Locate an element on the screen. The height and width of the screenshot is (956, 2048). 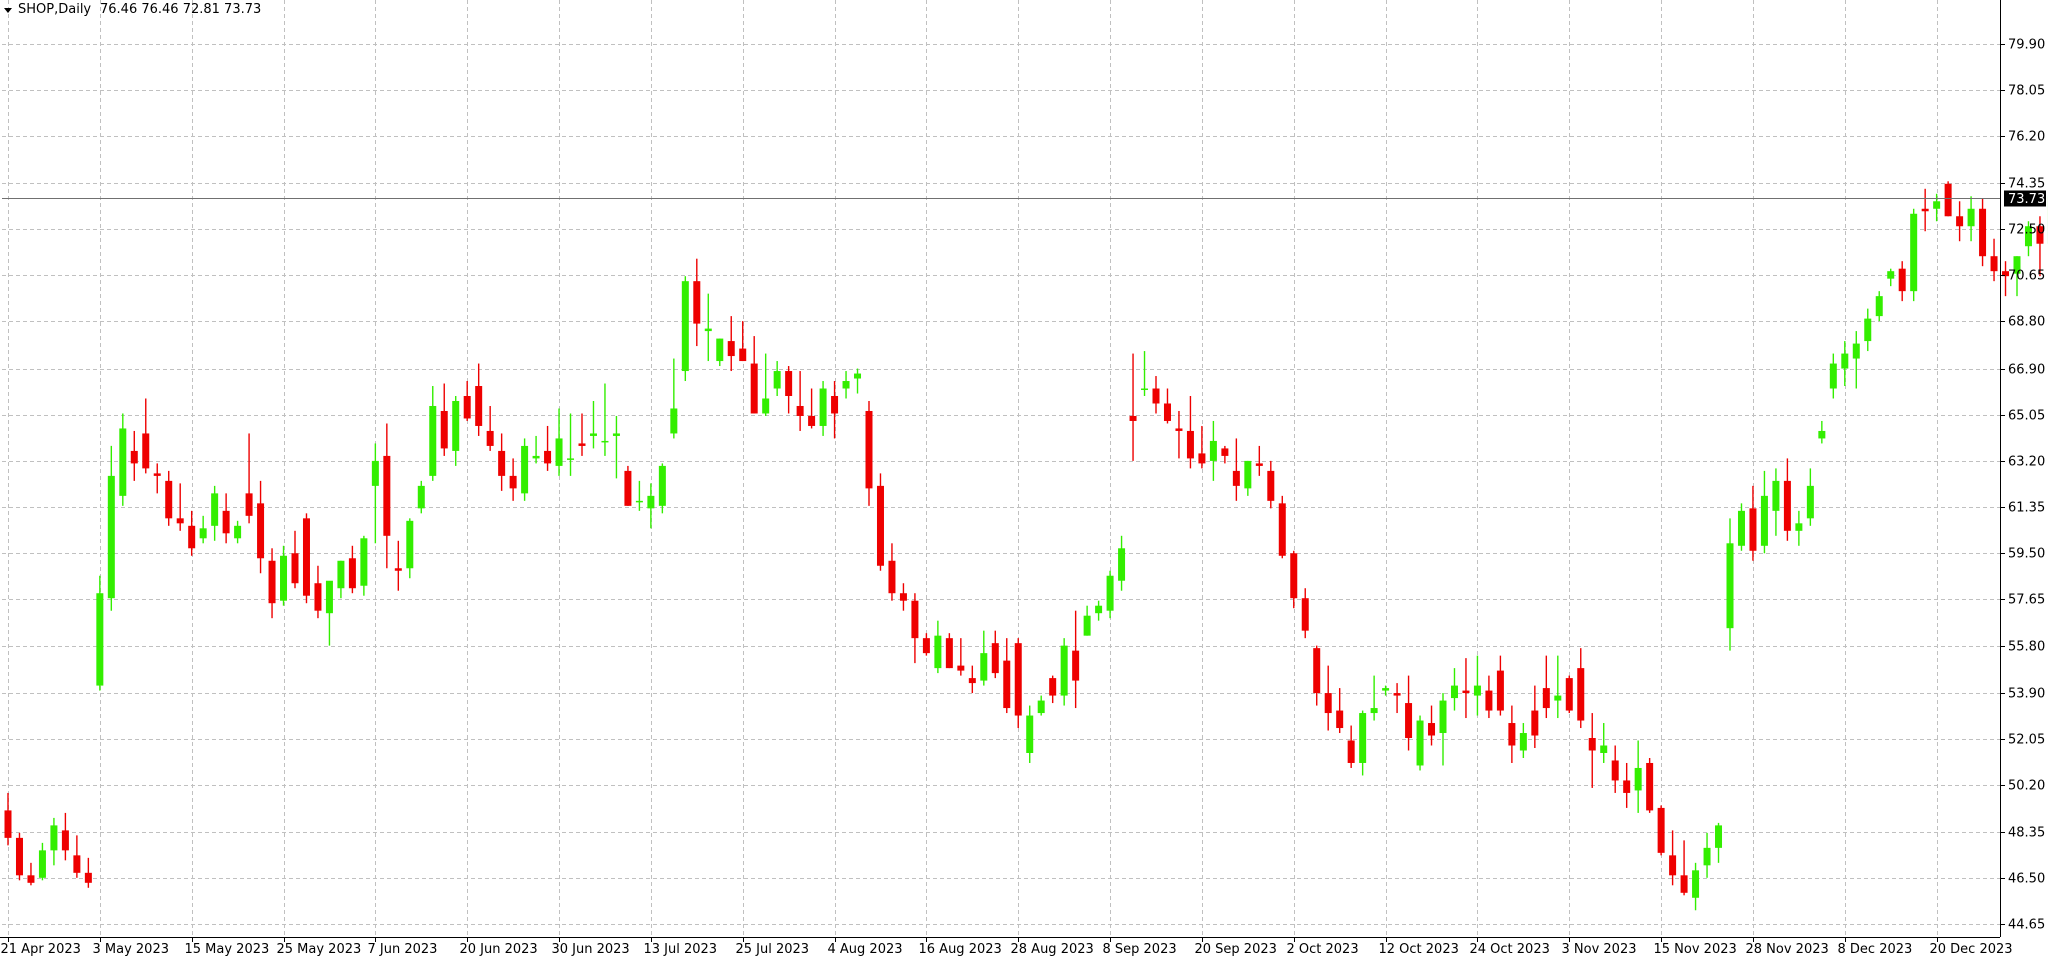
price-tick-label: 57.65 is located at coordinates (2026, 600).